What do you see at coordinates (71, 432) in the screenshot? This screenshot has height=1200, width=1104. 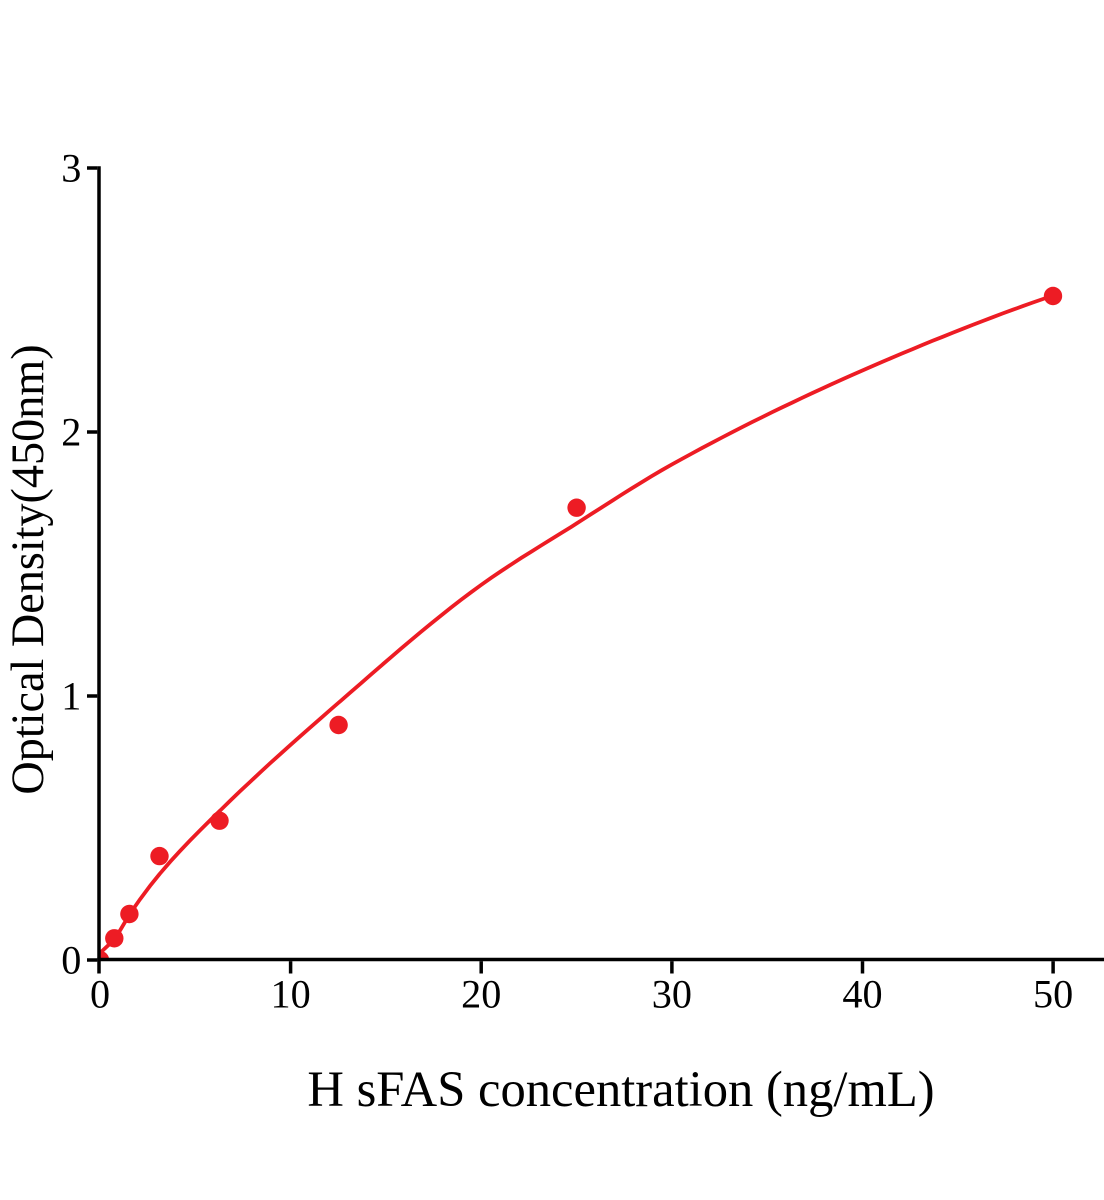 I see `svg-text: 2` at bounding box center [71, 432].